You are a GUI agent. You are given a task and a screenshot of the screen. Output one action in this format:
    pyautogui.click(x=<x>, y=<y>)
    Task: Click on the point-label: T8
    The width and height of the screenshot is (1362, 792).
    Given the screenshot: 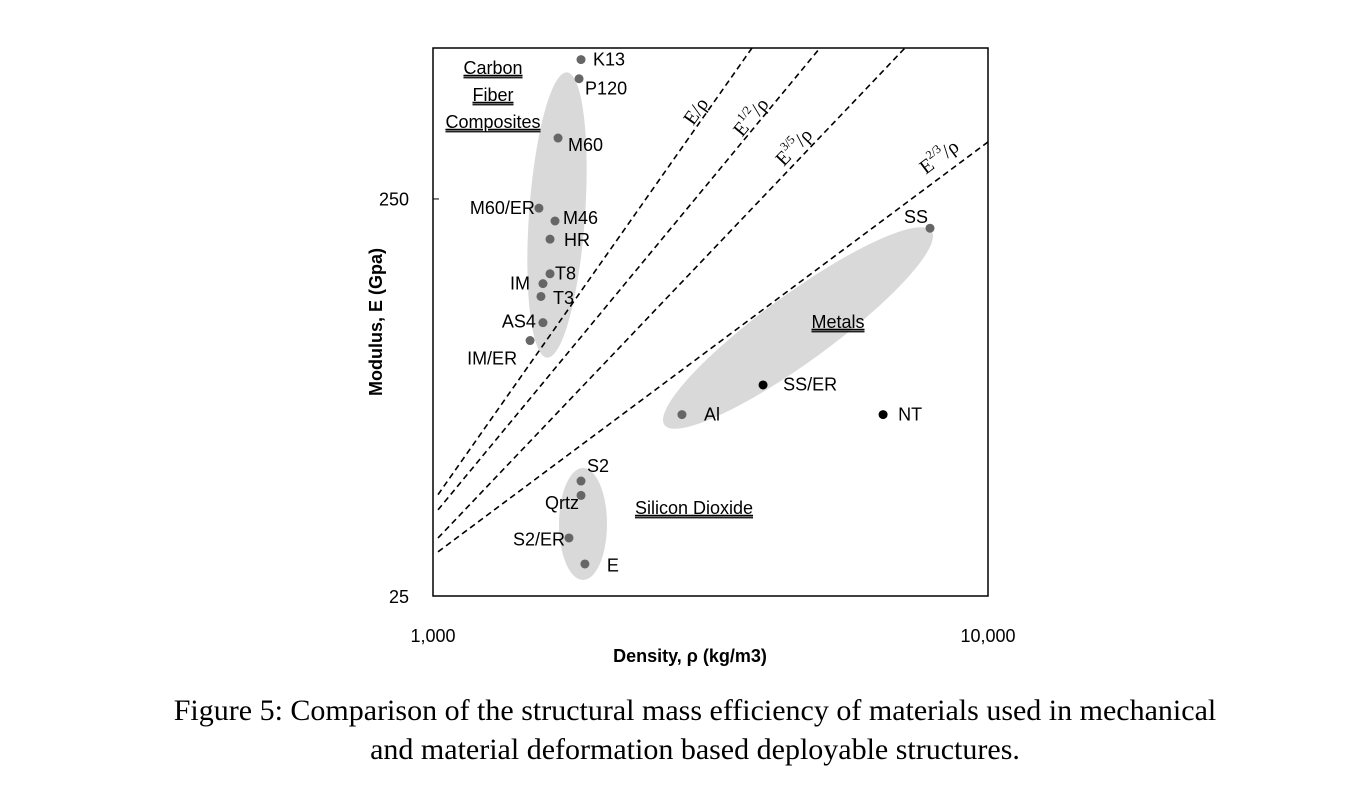 What is the action you would take?
    pyautogui.click(x=565, y=274)
    